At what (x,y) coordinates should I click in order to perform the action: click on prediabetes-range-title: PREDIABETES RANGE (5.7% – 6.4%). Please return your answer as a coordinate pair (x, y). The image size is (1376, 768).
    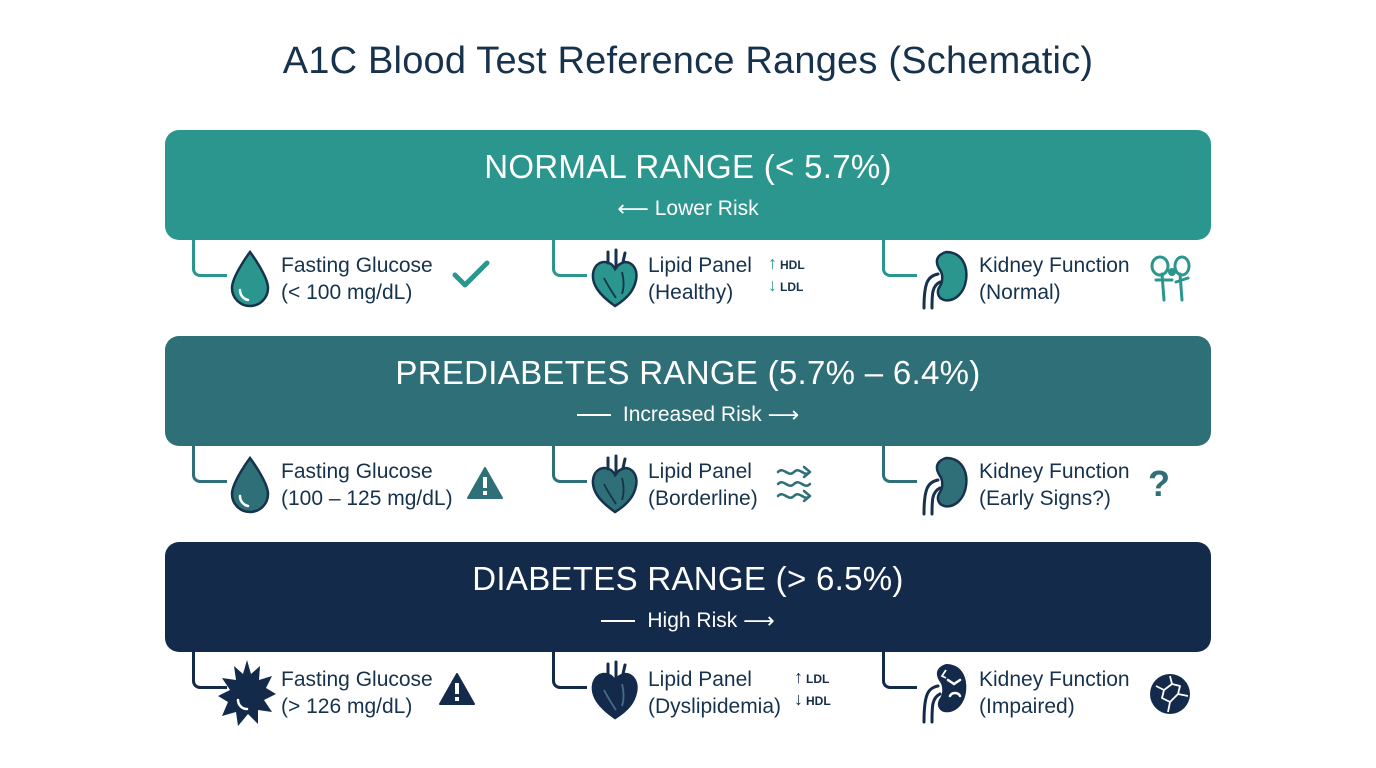
    Looking at the image, I should click on (688, 372).